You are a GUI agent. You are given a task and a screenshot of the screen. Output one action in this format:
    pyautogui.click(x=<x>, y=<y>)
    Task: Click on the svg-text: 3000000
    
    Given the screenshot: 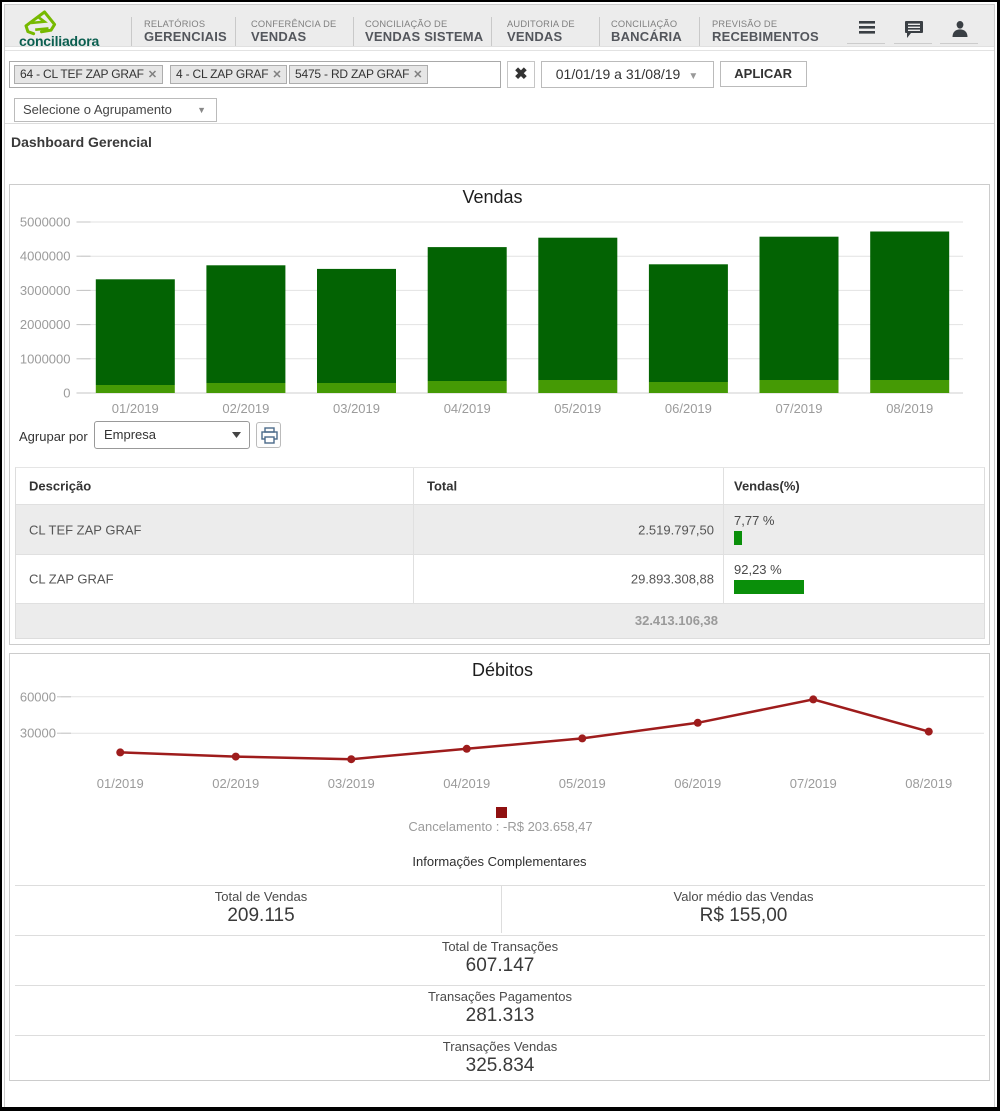 What is the action you would take?
    pyautogui.click(x=45, y=290)
    